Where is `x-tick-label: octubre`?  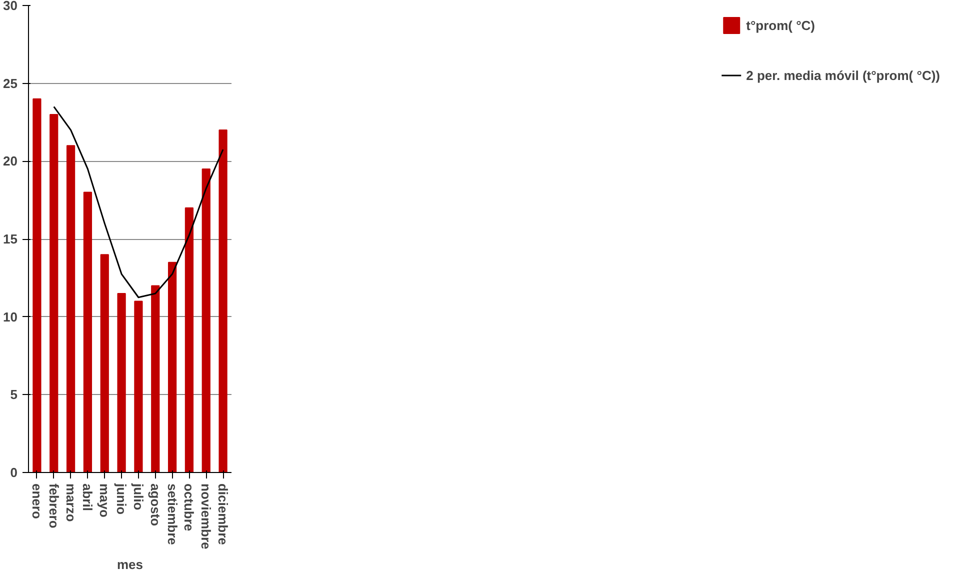 x-tick-label: octubre is located at coordinates (189, 508).